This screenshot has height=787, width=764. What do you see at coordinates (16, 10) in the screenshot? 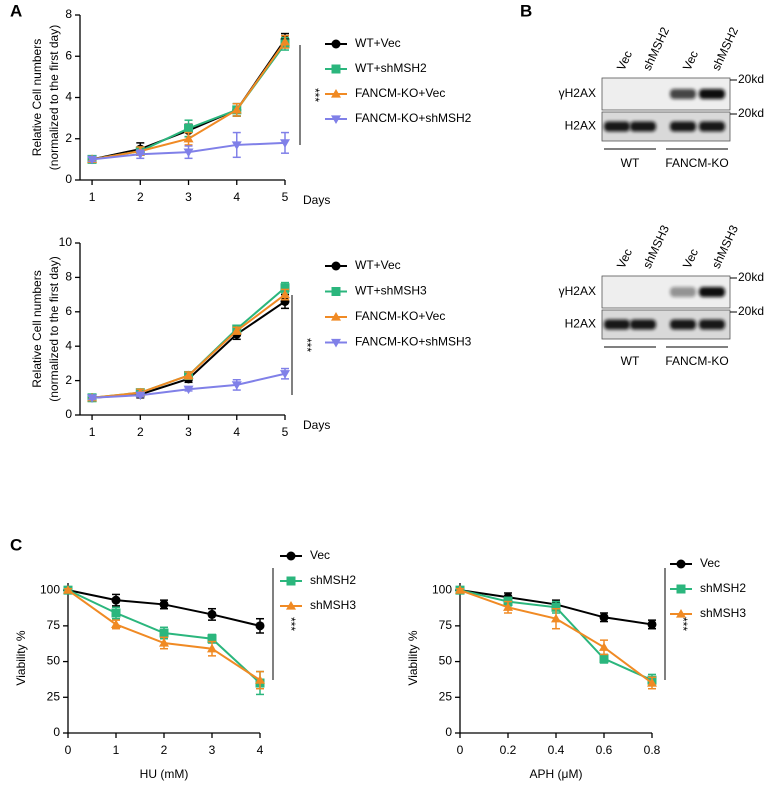
I see `panel-label: A` at bounding box center [16, 10].